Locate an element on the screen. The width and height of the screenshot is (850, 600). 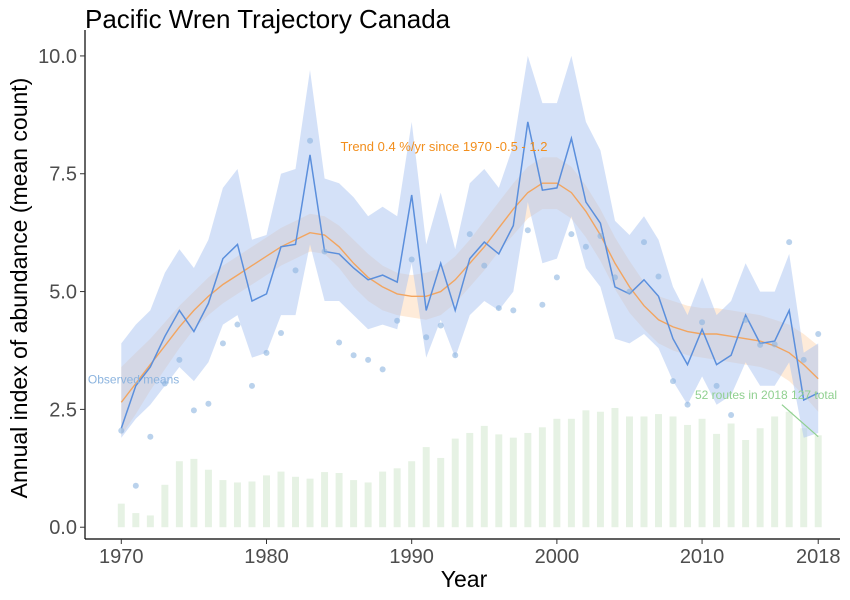
y-axis-title: Annual index of abundance (mean count) is located at coordinates (19, 288).